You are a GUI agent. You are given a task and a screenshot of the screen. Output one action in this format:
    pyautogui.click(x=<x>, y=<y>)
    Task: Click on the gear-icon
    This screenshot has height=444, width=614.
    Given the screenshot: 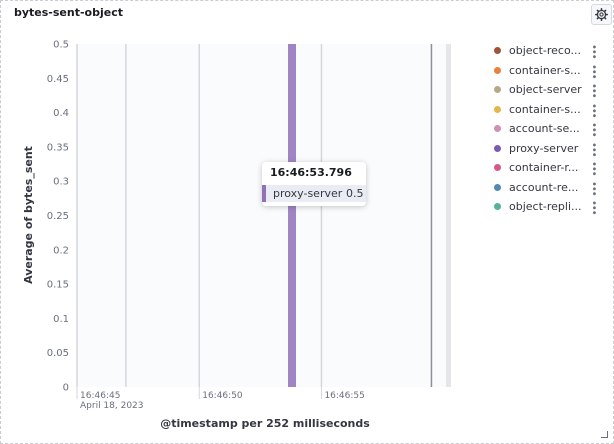 What is the action you would take?
    pyautogui.click(x=601, y=14)
    